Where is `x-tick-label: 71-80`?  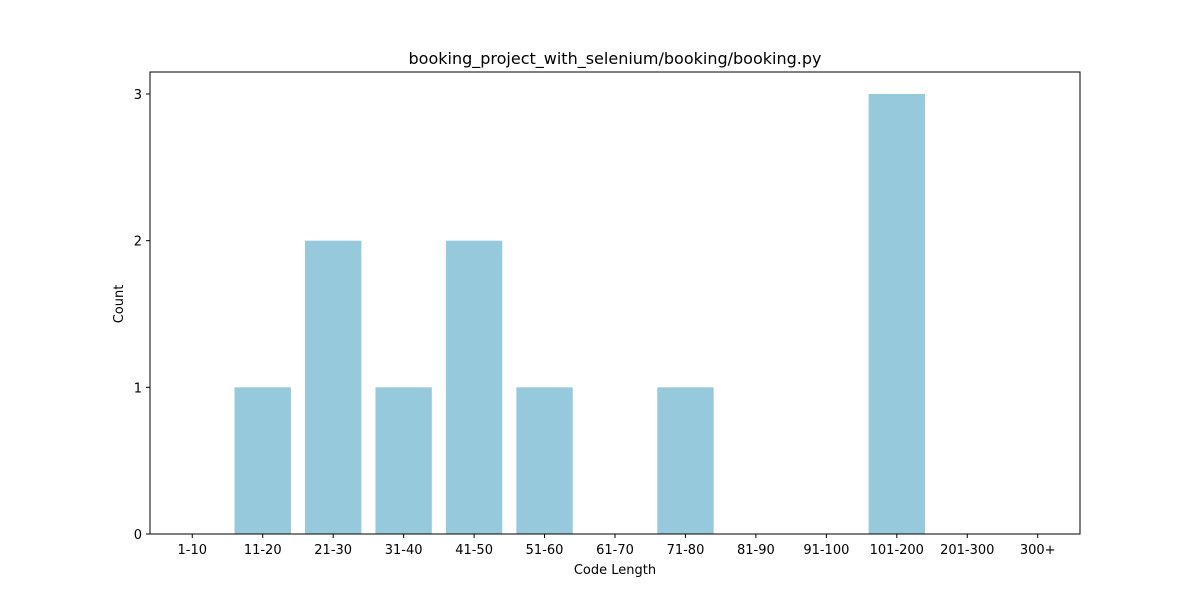
x-tick-label: 71-80 is located at coordinates (686, 550).